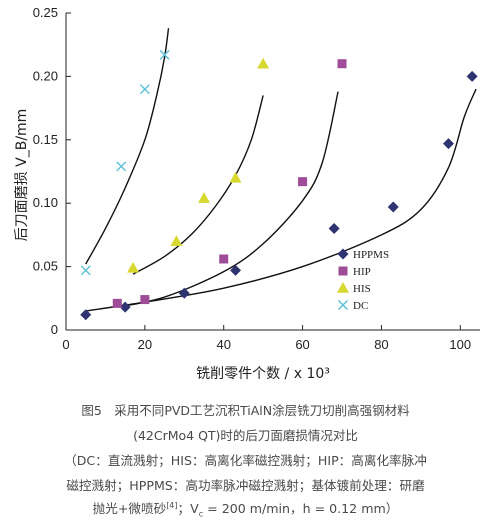 This screenshot has width=491, height=527. What do you see at coordinates (245, 460) in the screenshot?
I see `caption-line-3: （DC：直流溅射；HIS：高离化率磁控溅射；HIP：高离化率脉冲` at bounding box center [245, 460].